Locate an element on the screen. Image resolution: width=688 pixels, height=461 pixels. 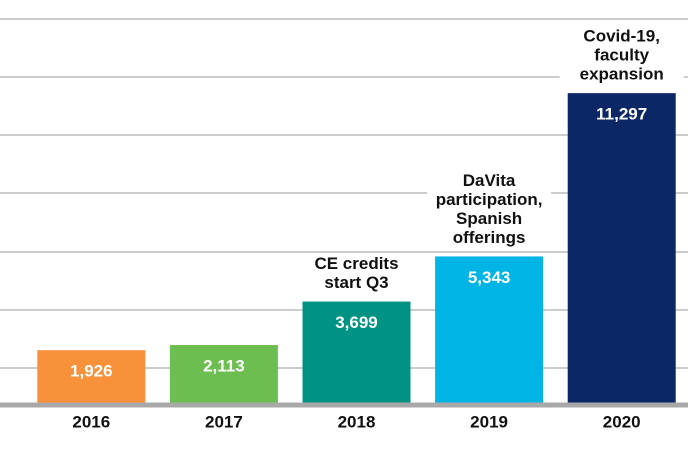
value-label: 1,926 is located at coordinates (91, 371).